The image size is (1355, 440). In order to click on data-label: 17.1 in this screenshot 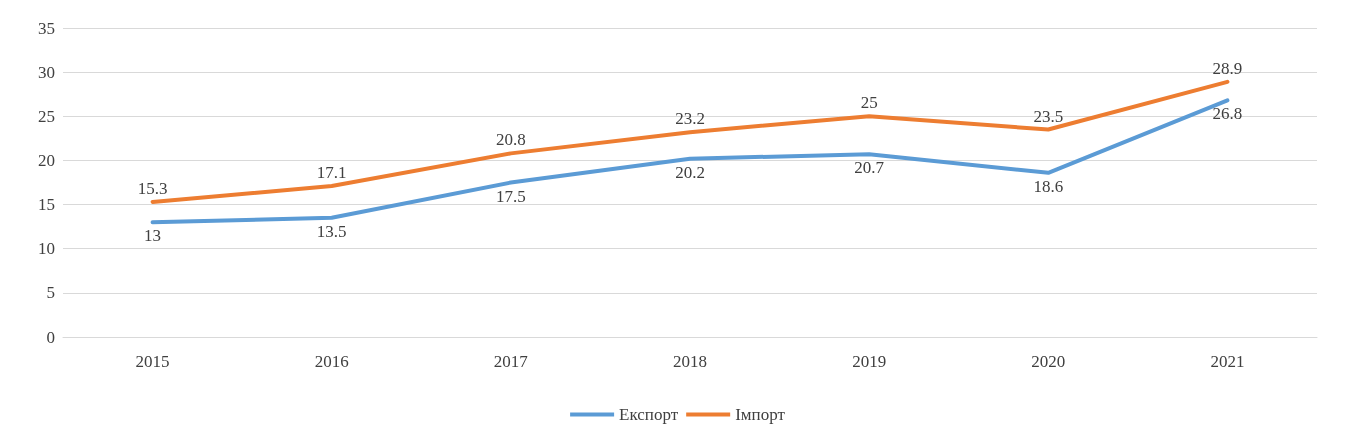, I will do `click(331, 173)`.